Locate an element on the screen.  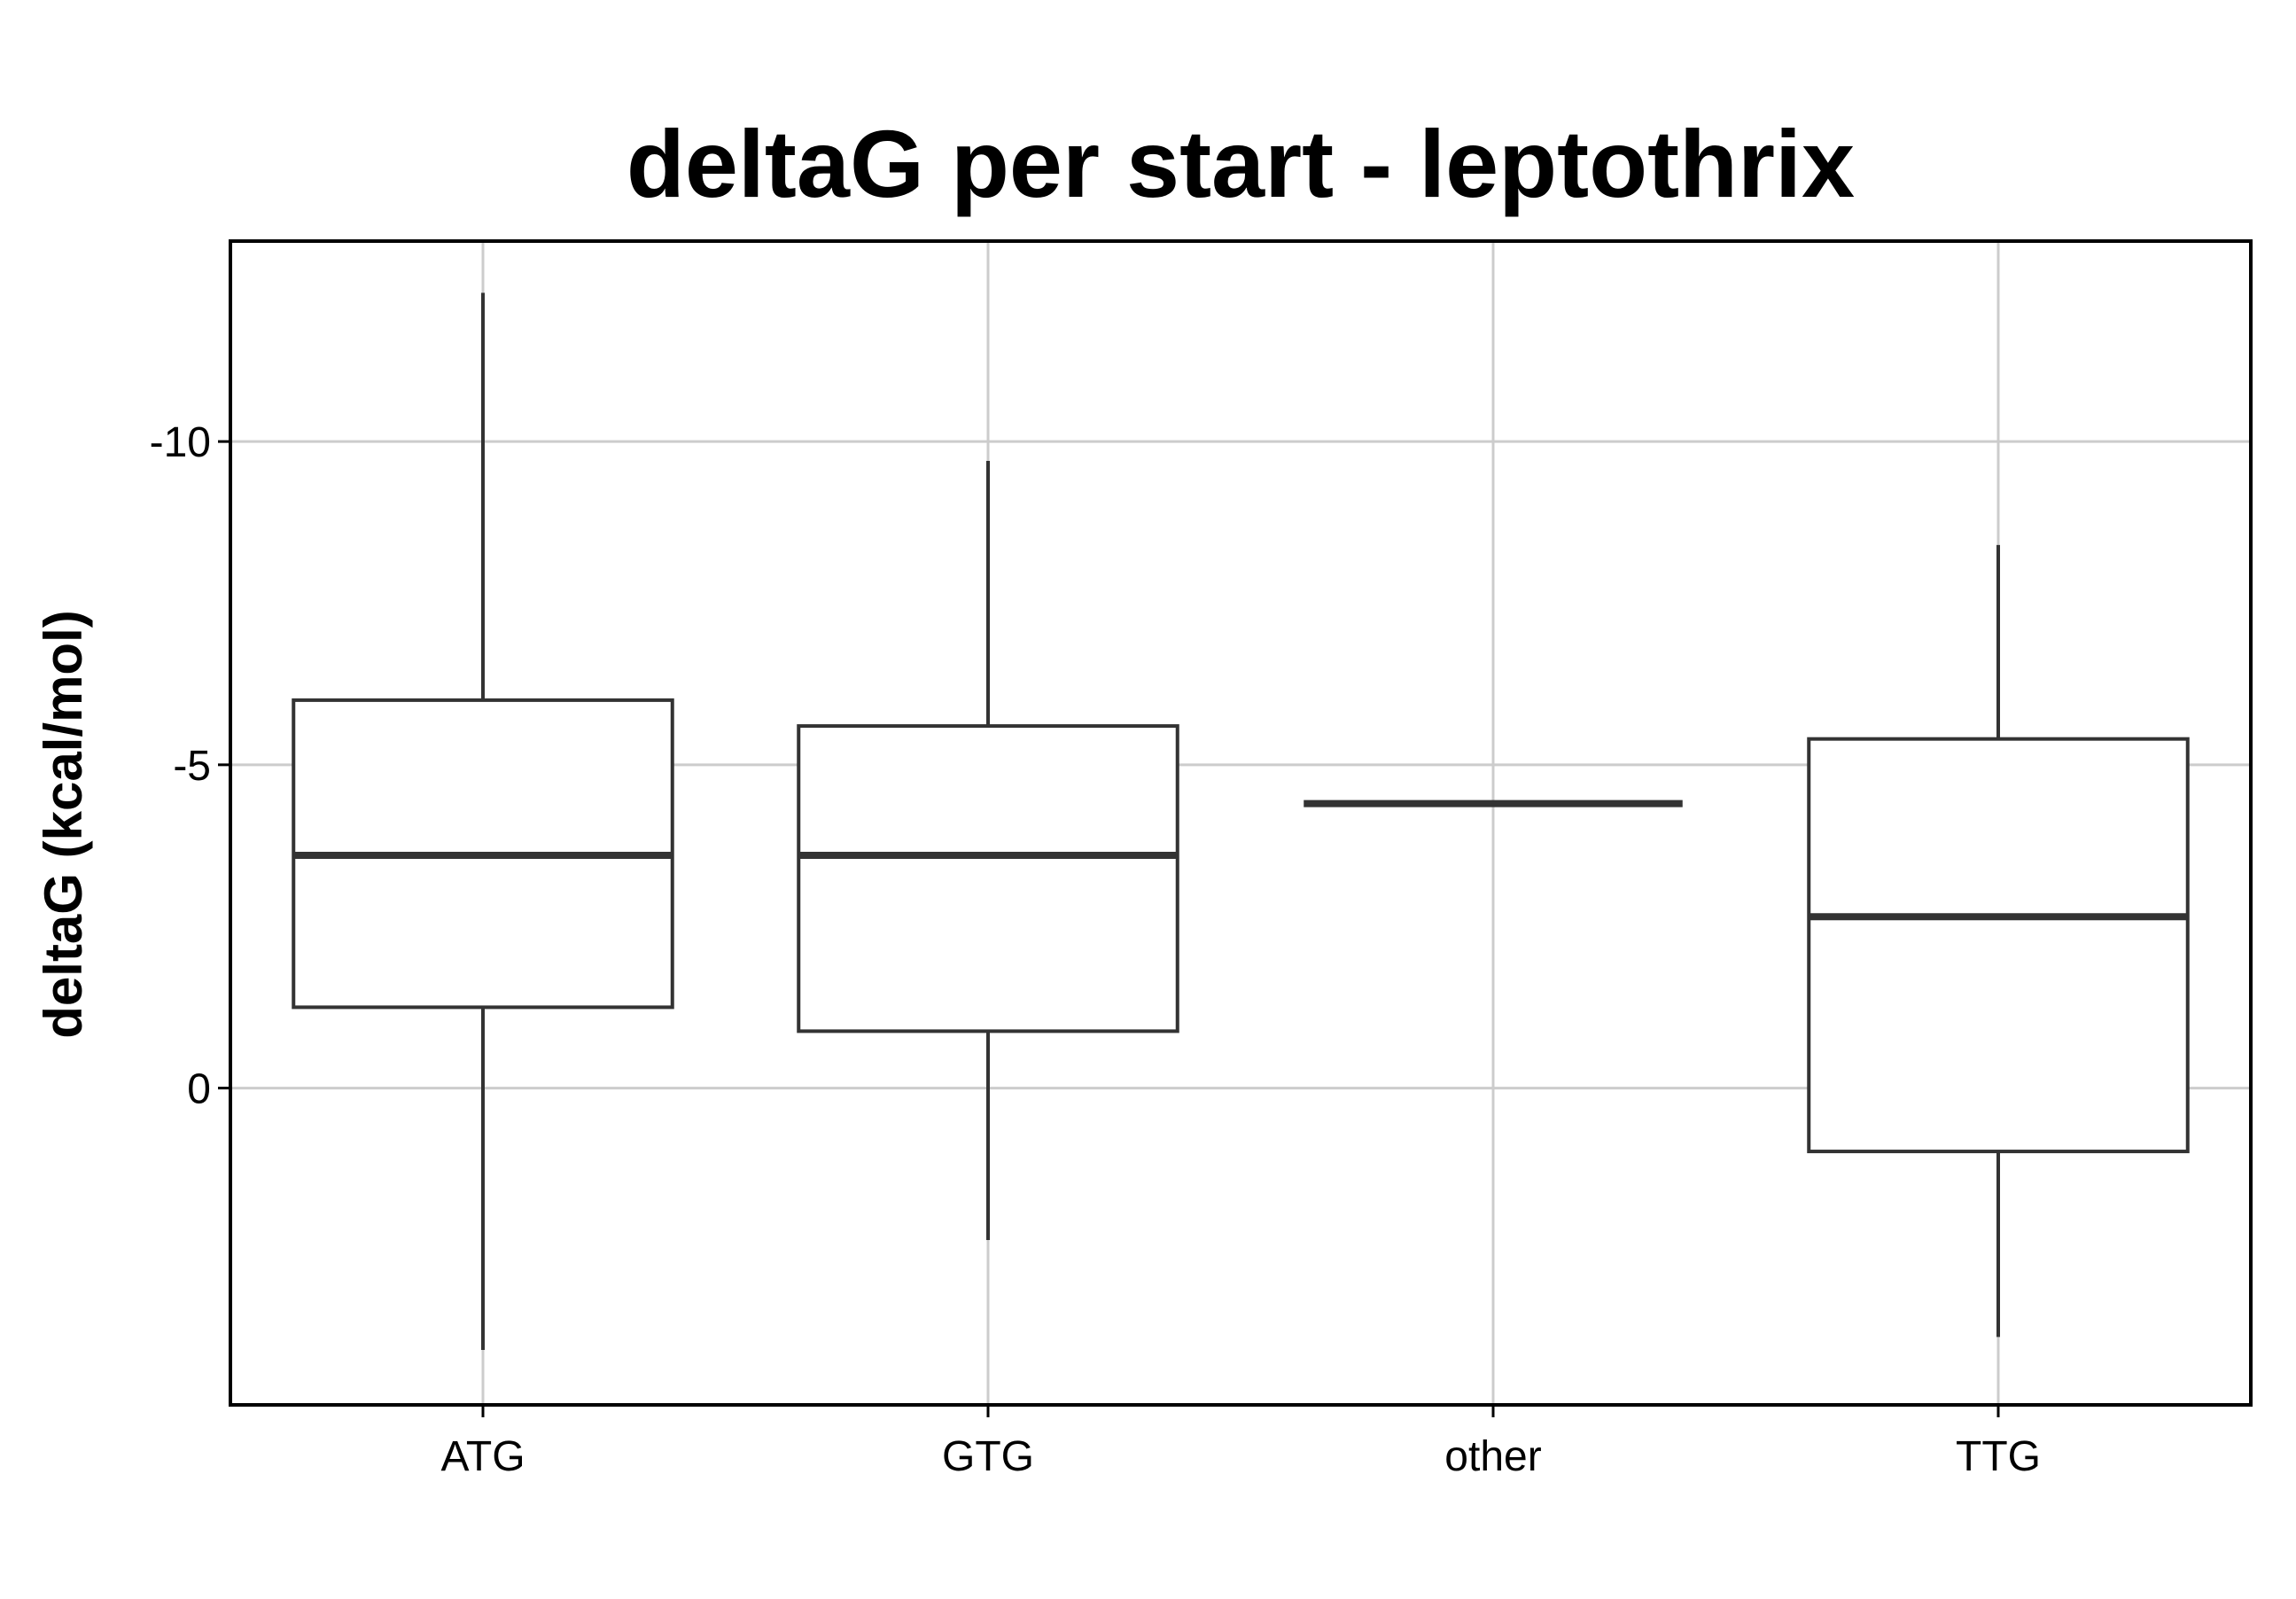
y-axis-label: deltaG (kcal/mol) is located at coordinates (63, 824).